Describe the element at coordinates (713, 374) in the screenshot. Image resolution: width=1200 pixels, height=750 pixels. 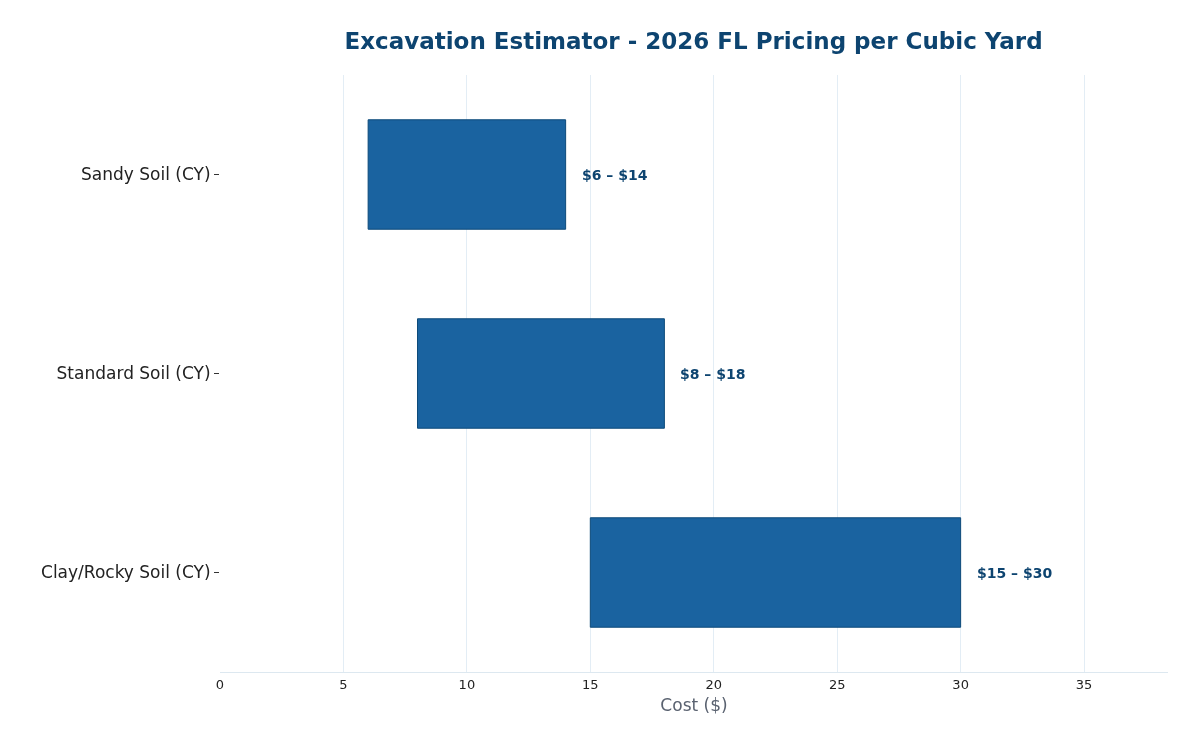
I see `annotation: $8 – $18` at that location.